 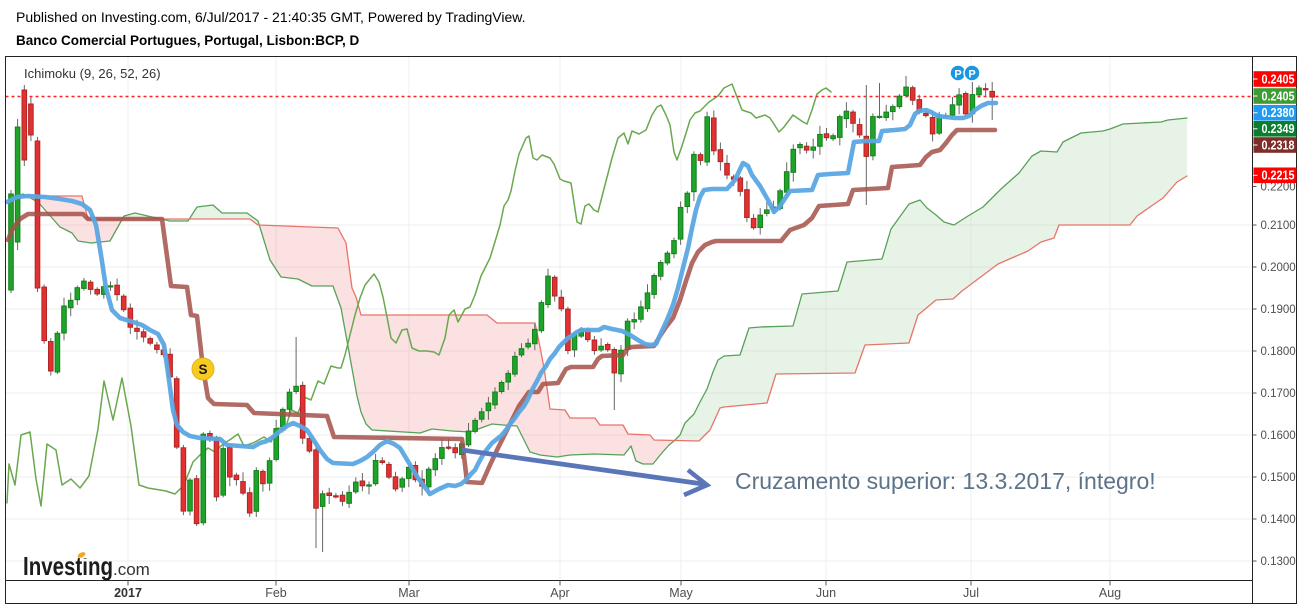 I want to click on svg-text: Mar, so click(x=409, y=593).